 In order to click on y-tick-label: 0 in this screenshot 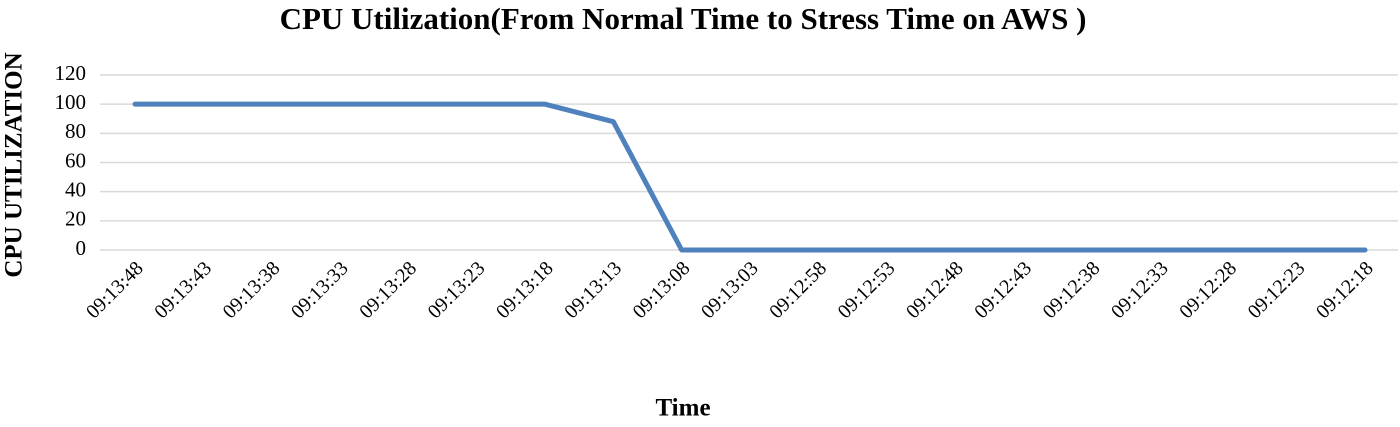, I will do `click(81, 248)`.